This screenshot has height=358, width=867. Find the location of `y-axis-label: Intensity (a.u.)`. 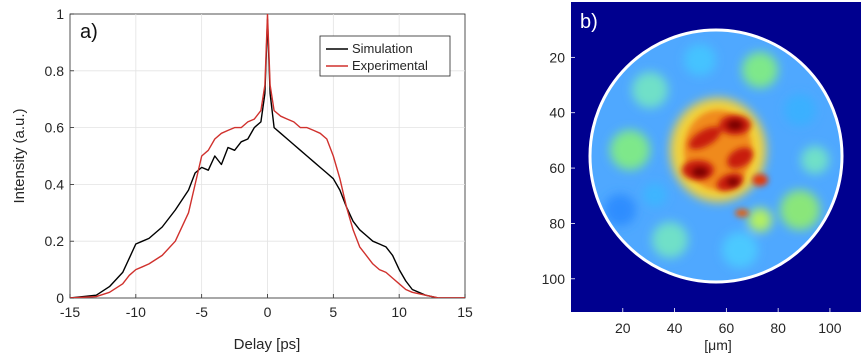

y-axis-label: Intensity (a.u.) is located at coordinates (19, 155).